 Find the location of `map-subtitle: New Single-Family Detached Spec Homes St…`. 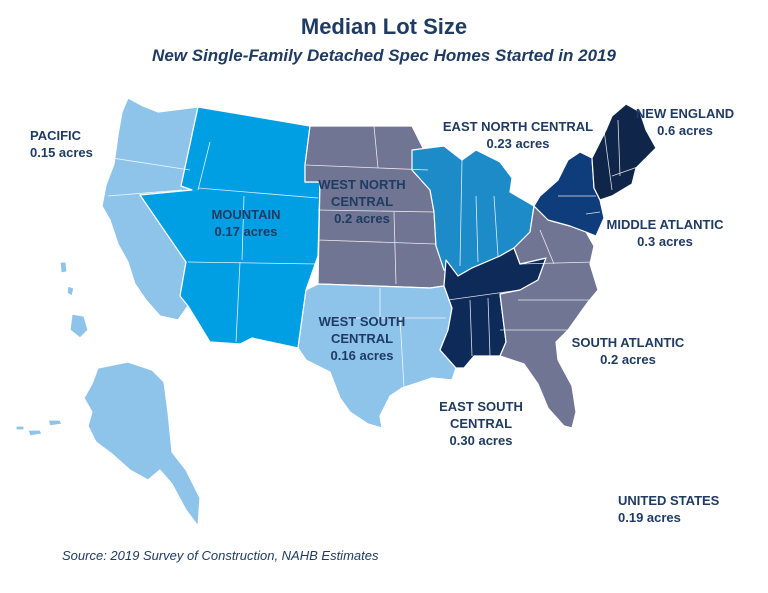

map-subtitle: New Single-Family Detached Spec Homes St… is located at coordinates (384, 55).